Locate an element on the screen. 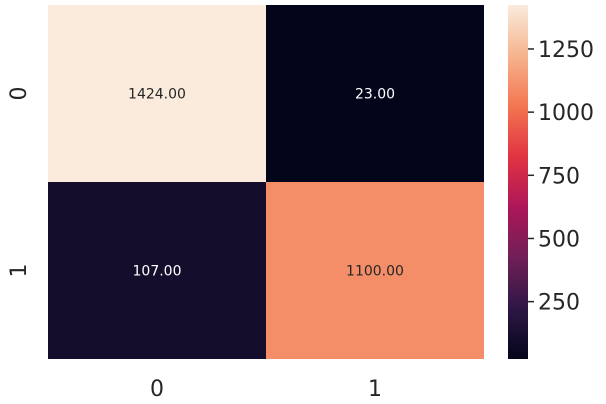  x-tick-label: 1 is located at coordinates (375, 388).